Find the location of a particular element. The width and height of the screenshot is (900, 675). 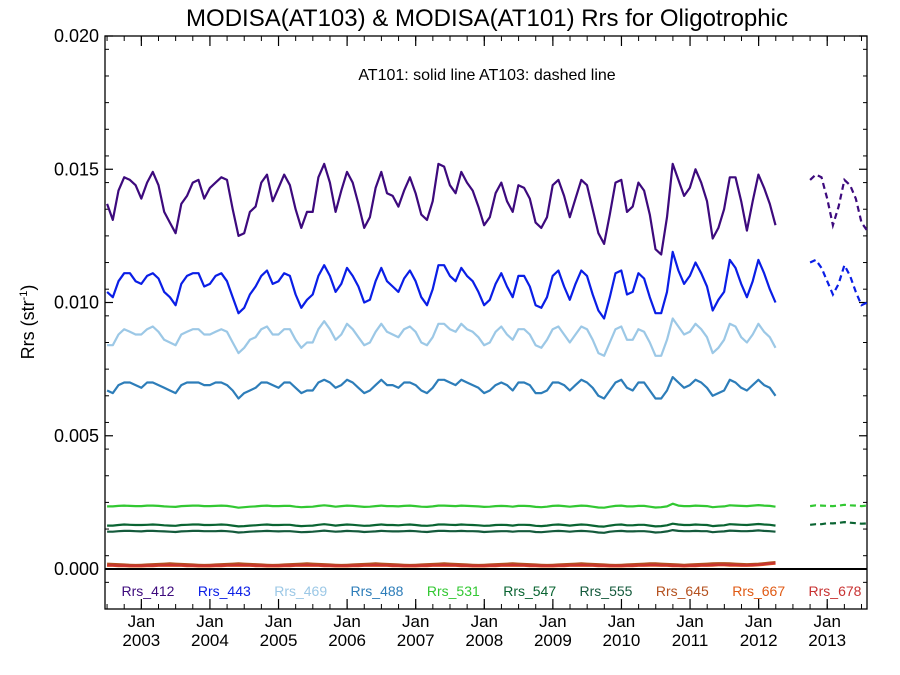

legend-label-Rrs_678: Rrs_678 is located at coordinates (835, 591).